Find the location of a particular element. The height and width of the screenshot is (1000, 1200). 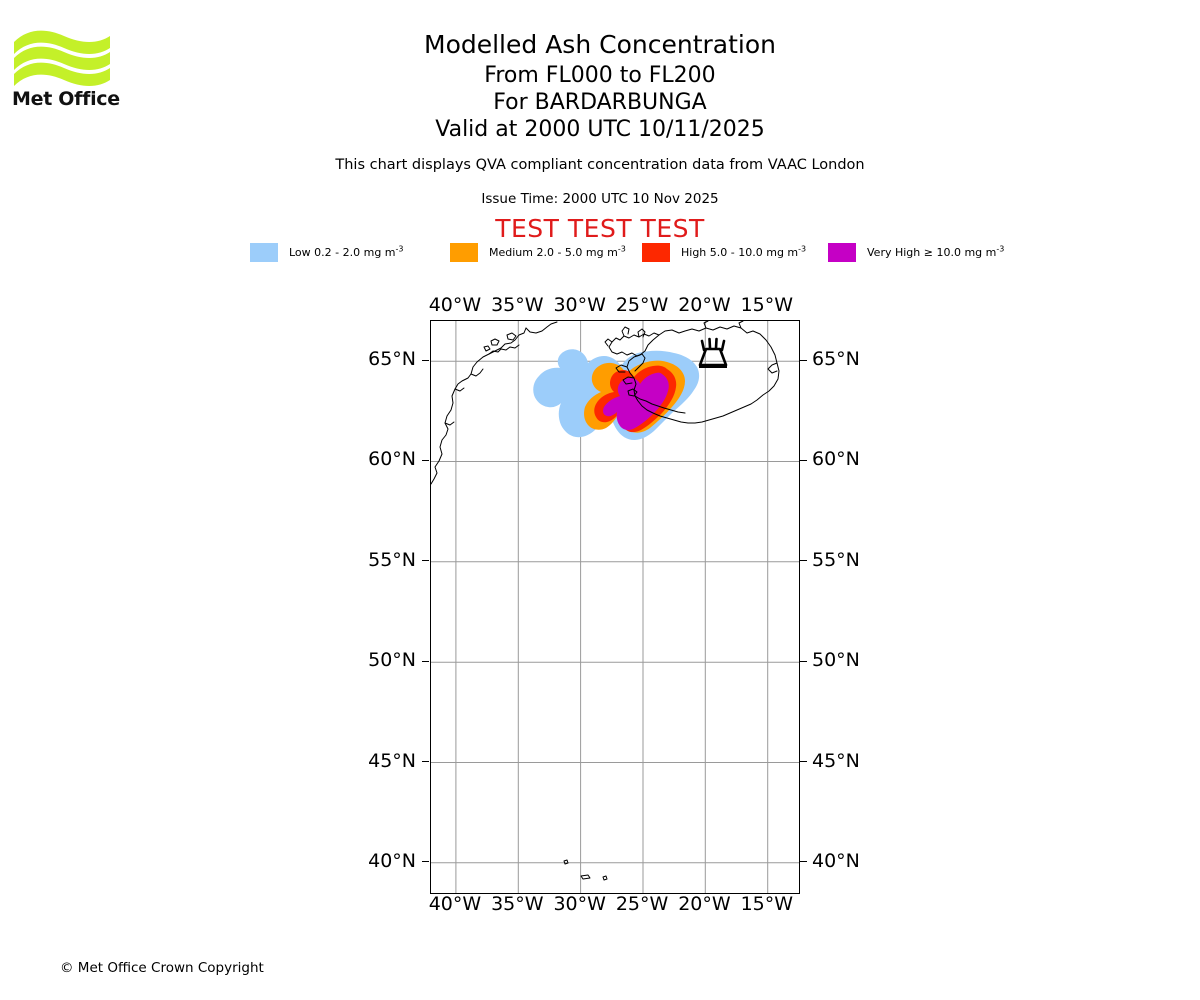

iceland-south-coast-detail is located at coordinates (660, 404).